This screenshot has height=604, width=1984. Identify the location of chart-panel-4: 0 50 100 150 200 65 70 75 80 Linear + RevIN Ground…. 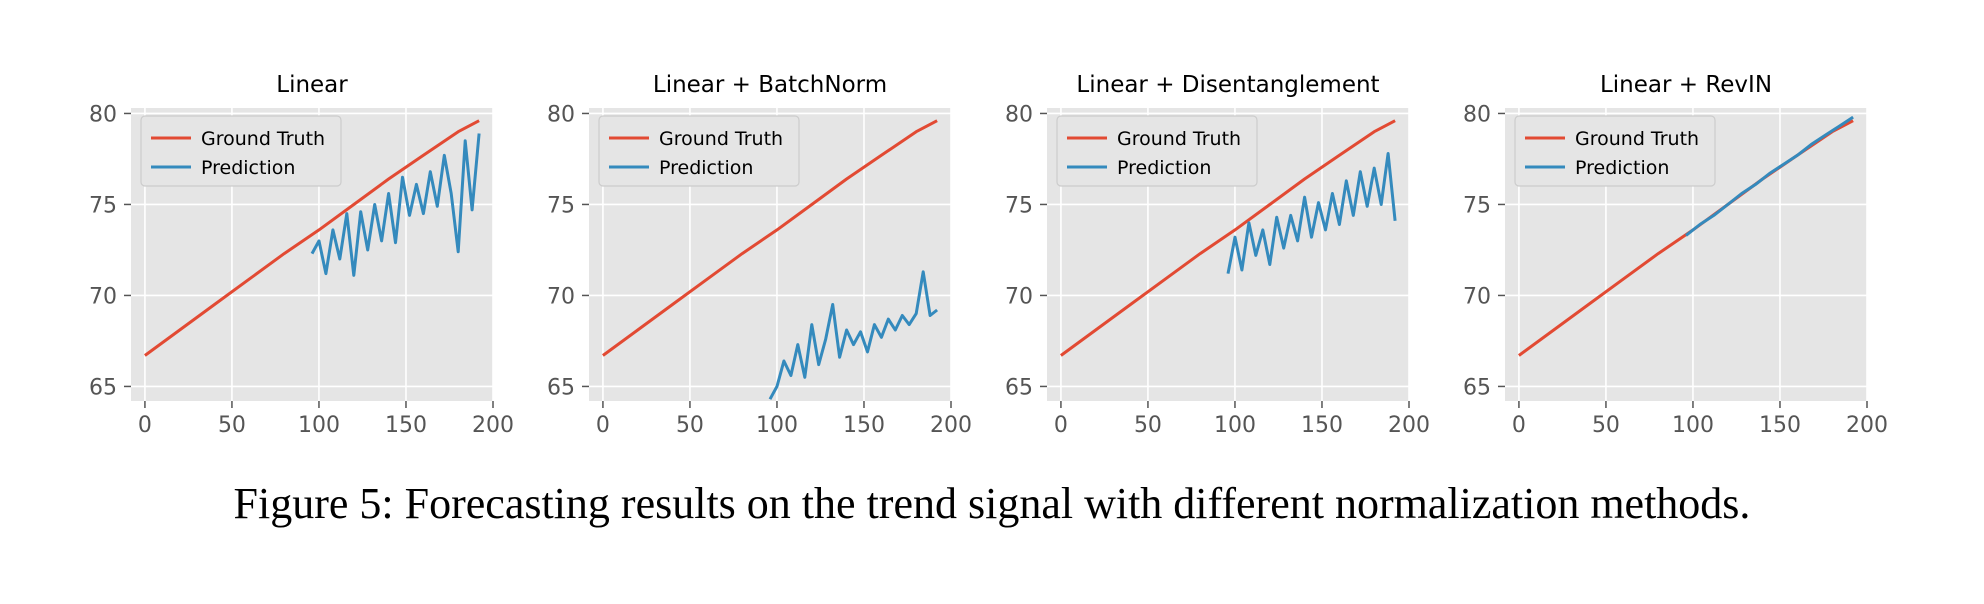
(1675, 255).